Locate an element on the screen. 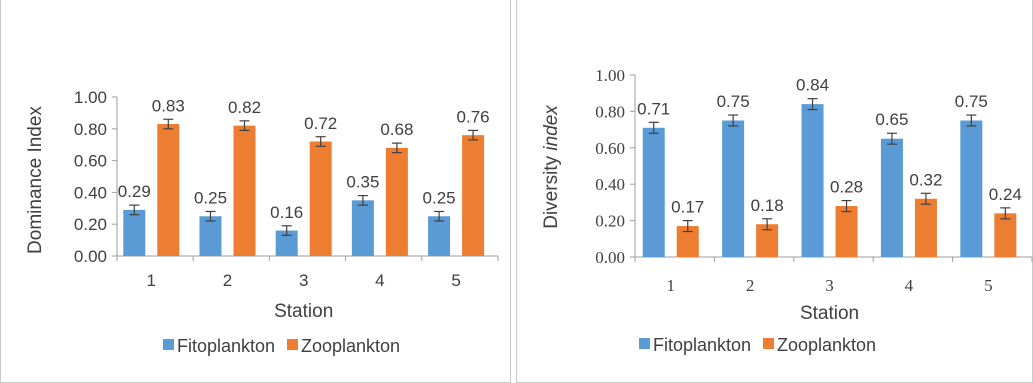 Image resolution: width=1033 pixels, height=383 pixels. y-axis-title: Diversity index is located at coordinates (551, 166).